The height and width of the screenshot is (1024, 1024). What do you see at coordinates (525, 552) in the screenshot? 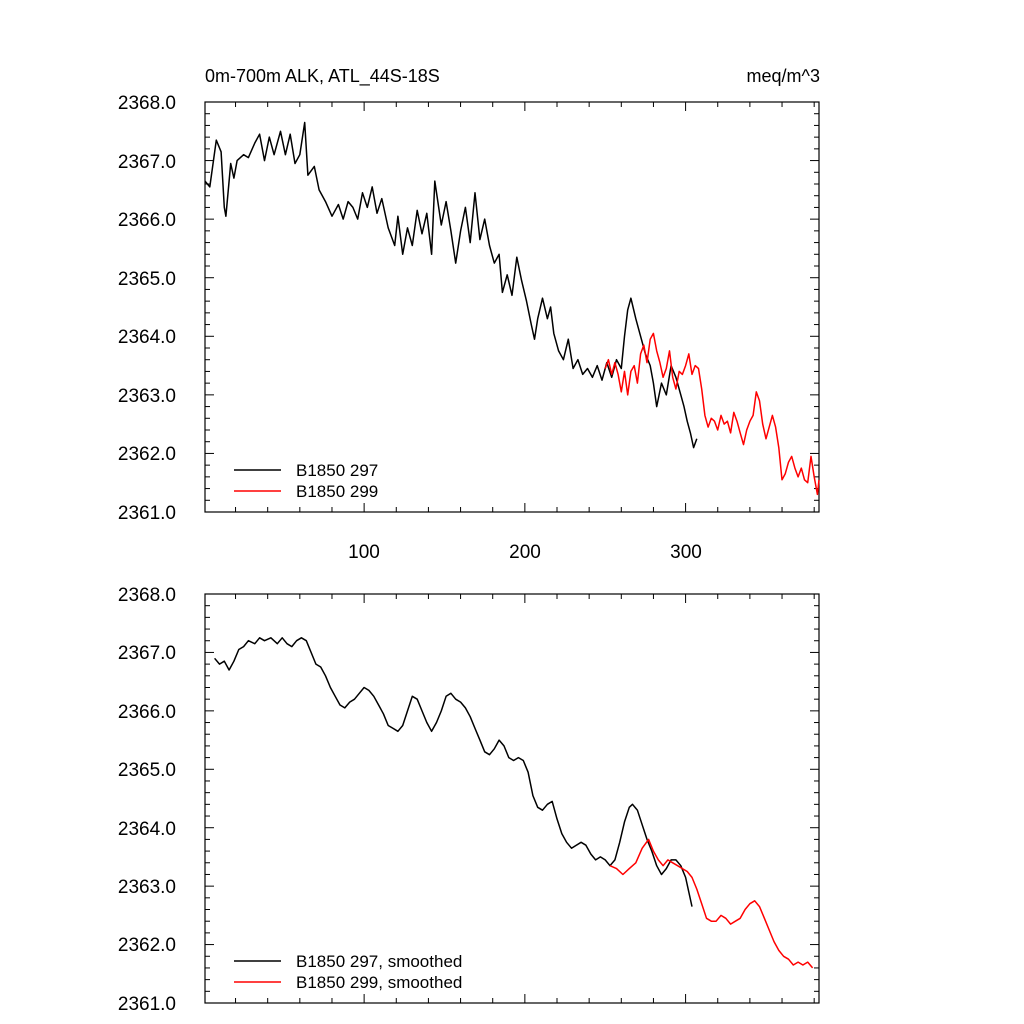
I see `top-x-tick-label: 200` at bounding box center [525, 552].